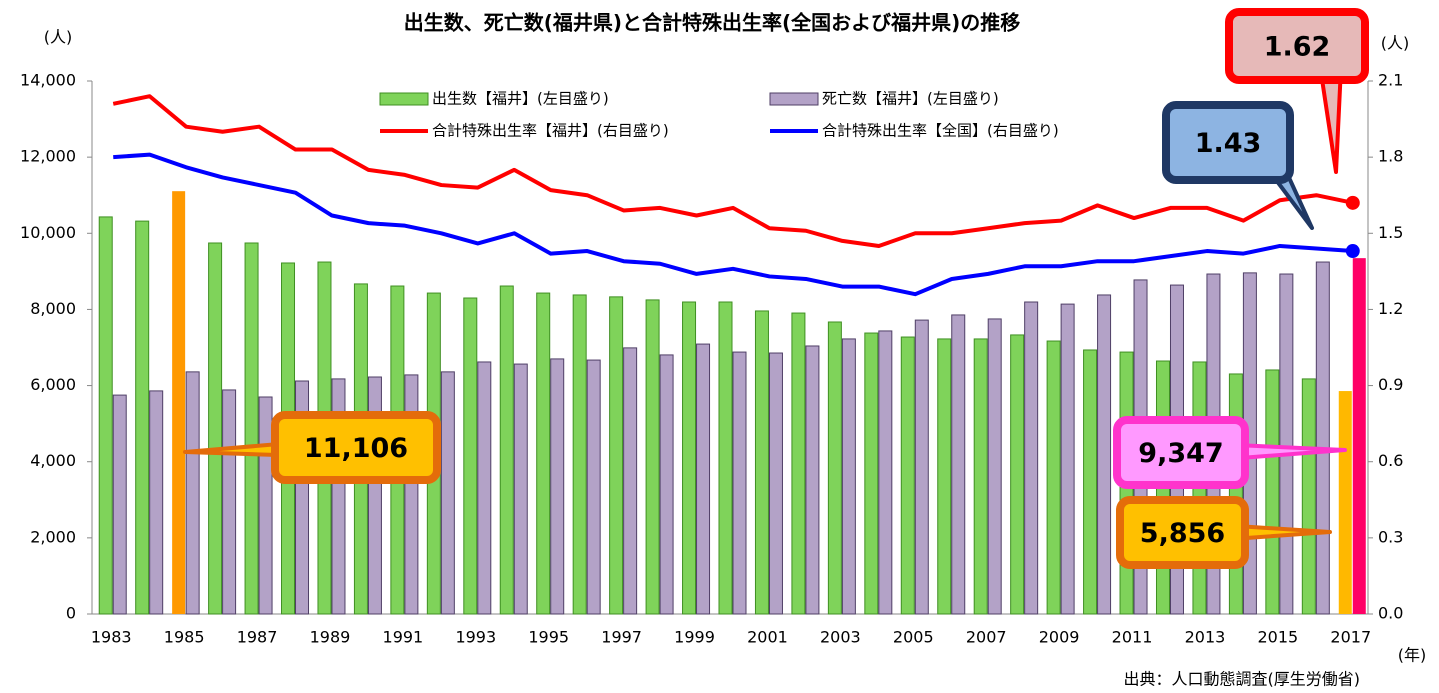 This screenshot has width=1439, height=693. Describe the element at coordinates (53, 460) in the screenshot. I see `y-tick-label: 4,000` at that location.